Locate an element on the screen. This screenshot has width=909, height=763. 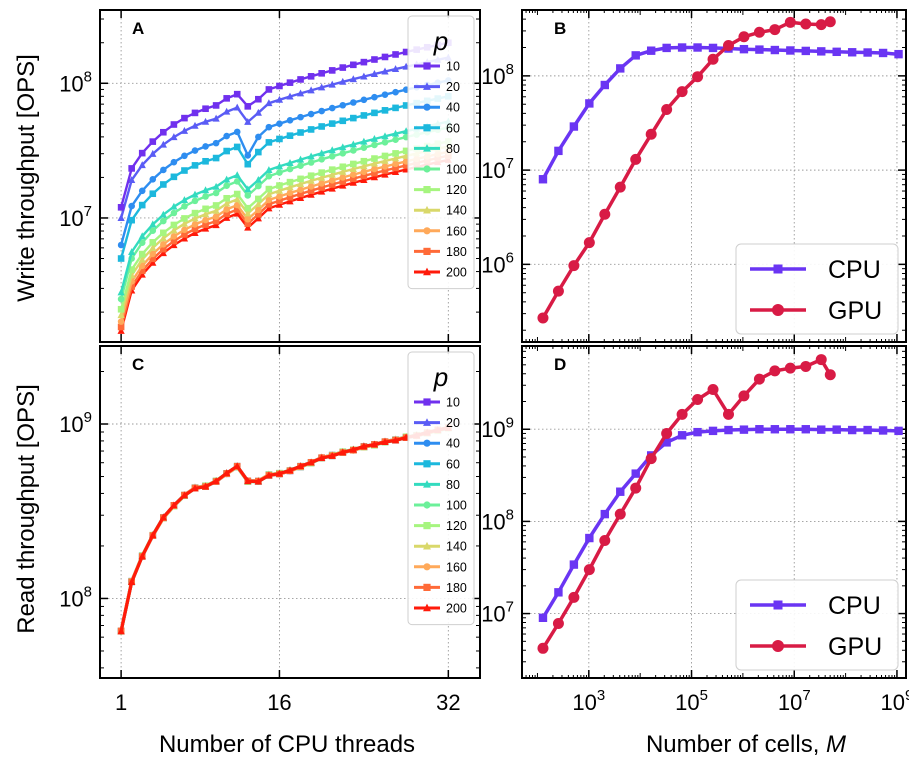
series-80-point is located at coordinates (153, 224).